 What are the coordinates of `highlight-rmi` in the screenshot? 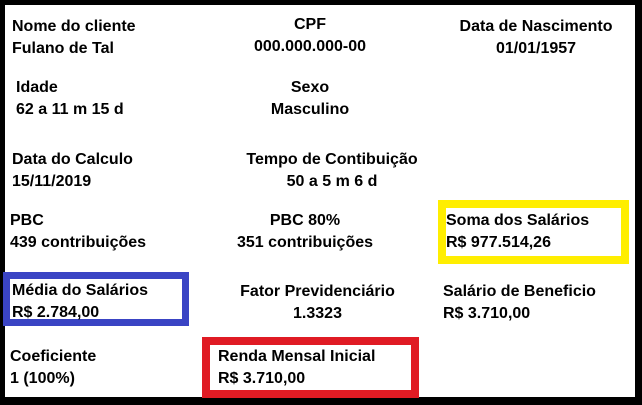 It's located at (310, 367).